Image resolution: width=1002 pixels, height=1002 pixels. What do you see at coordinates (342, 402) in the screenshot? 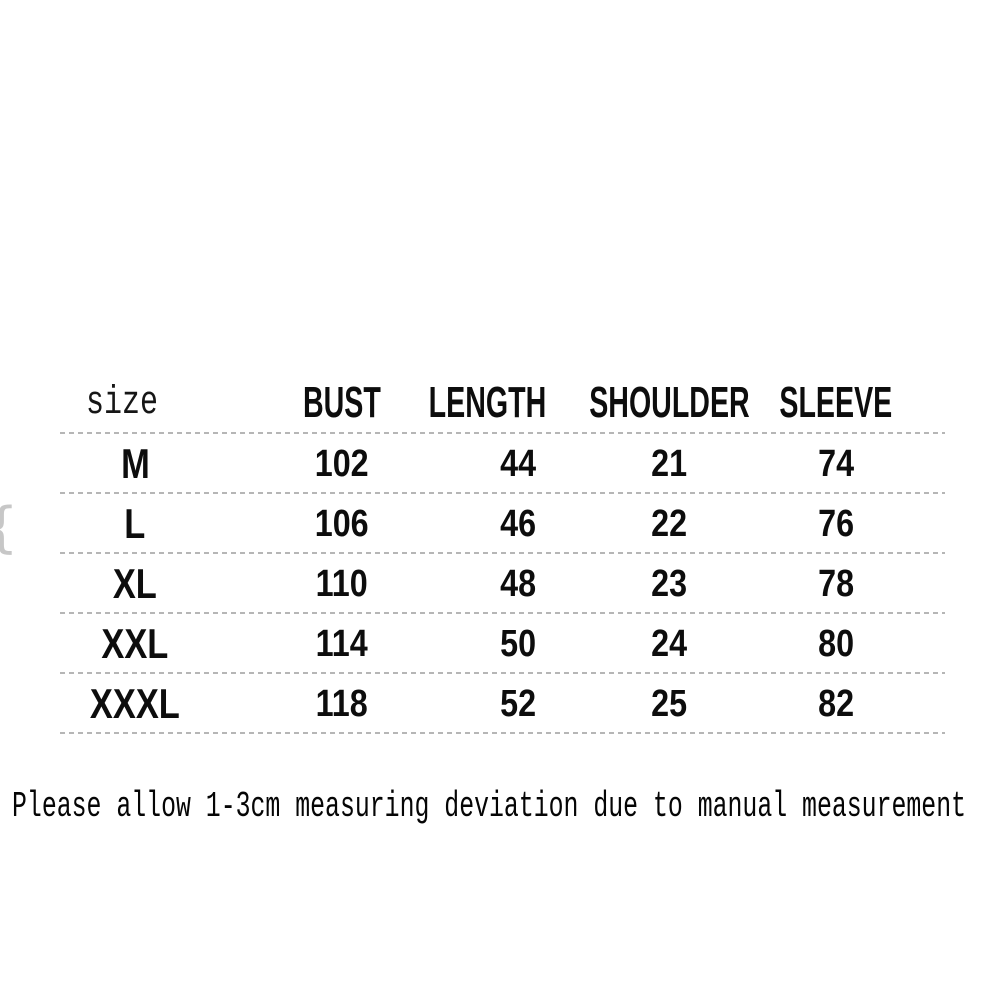
I see `column-header-bust: BUST` at bounding box center [342, 402].